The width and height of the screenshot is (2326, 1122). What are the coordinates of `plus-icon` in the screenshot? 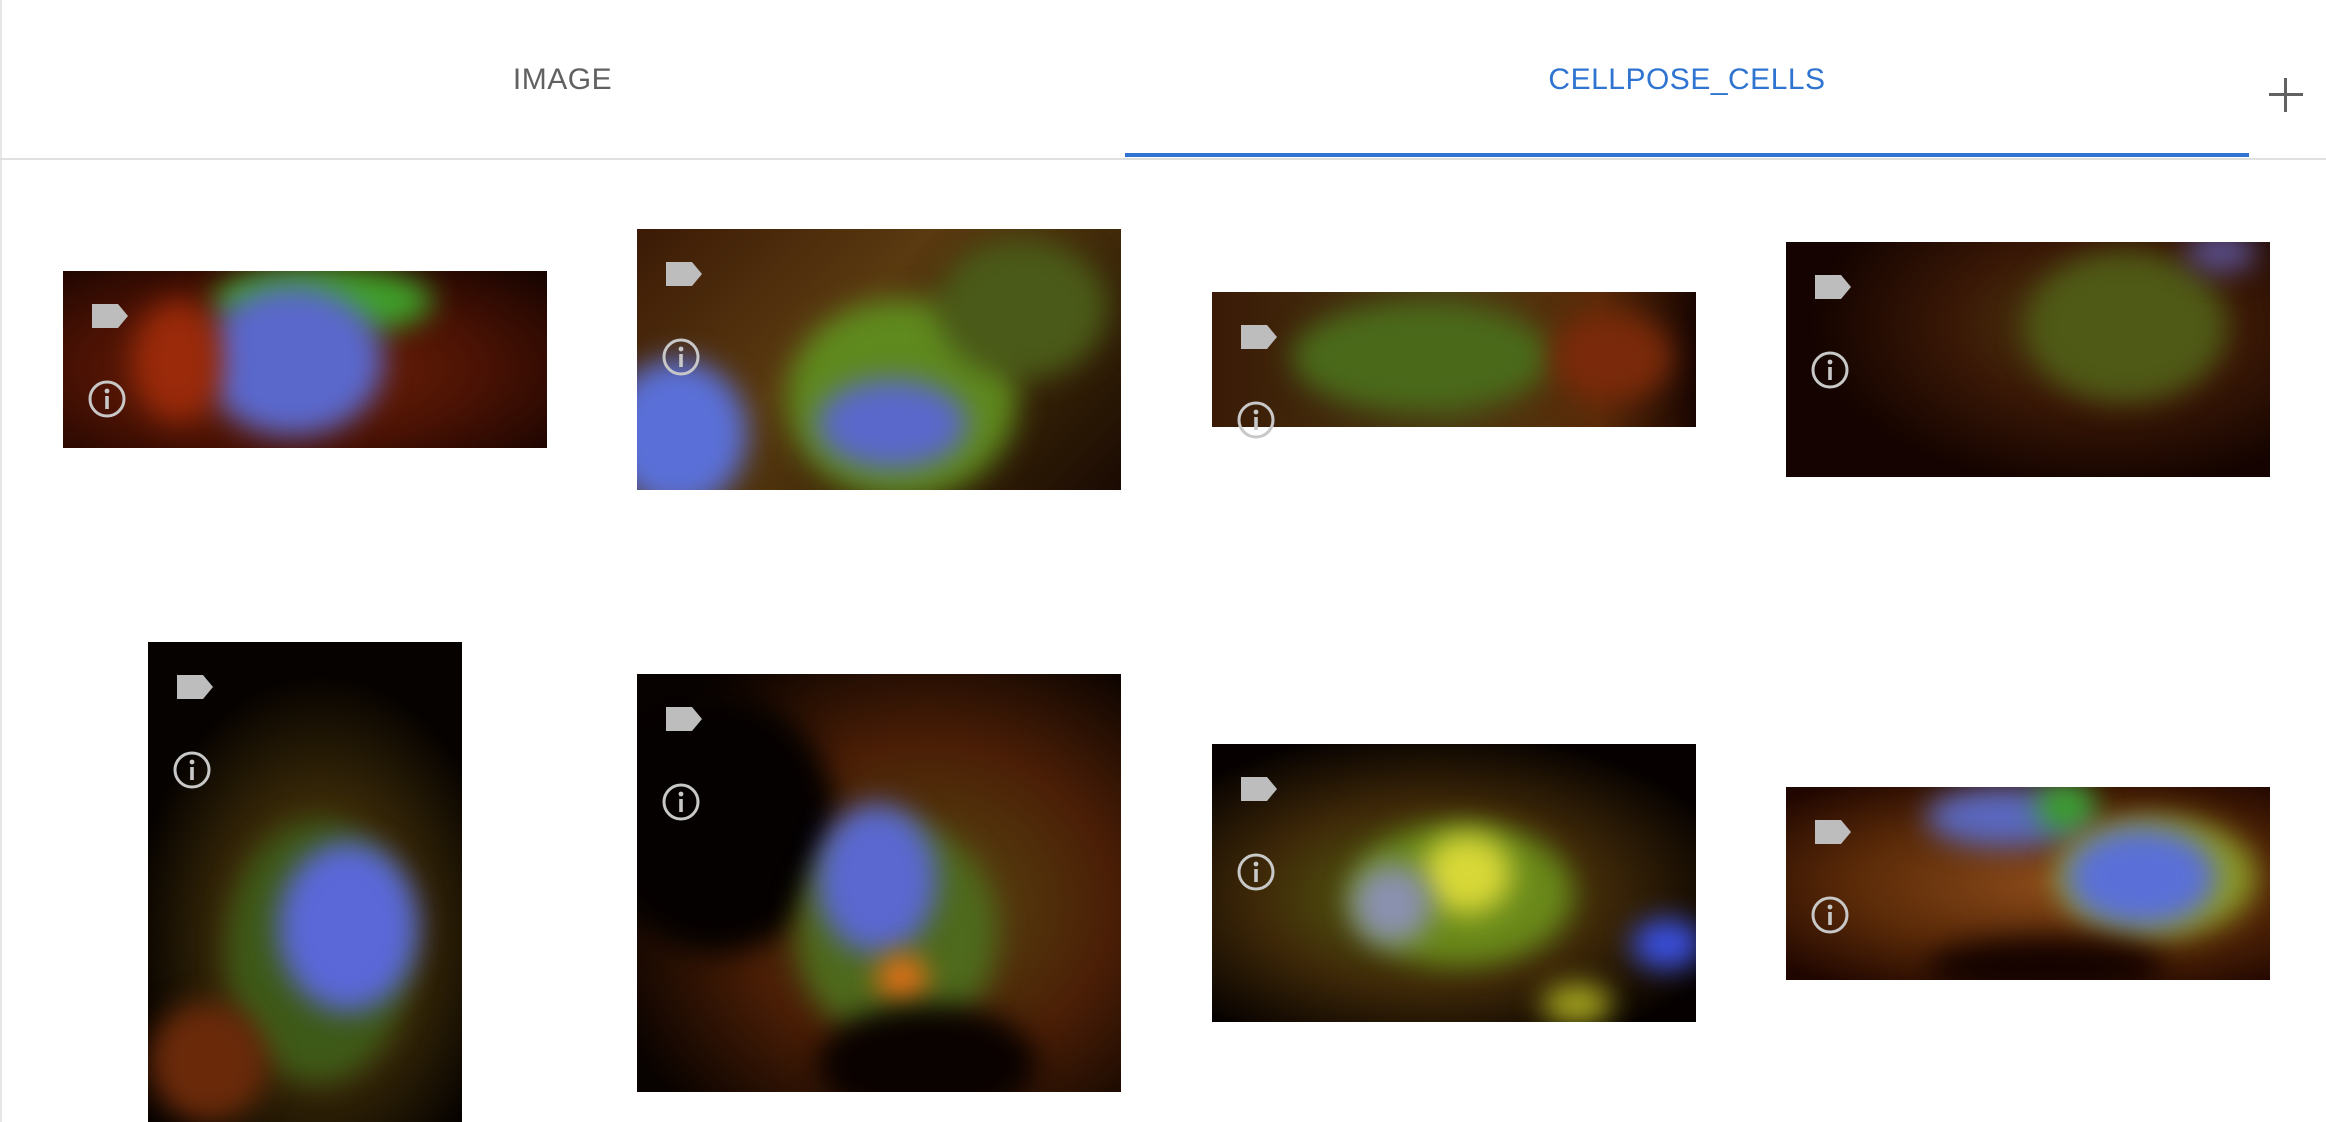 It's located at (2286, 94).